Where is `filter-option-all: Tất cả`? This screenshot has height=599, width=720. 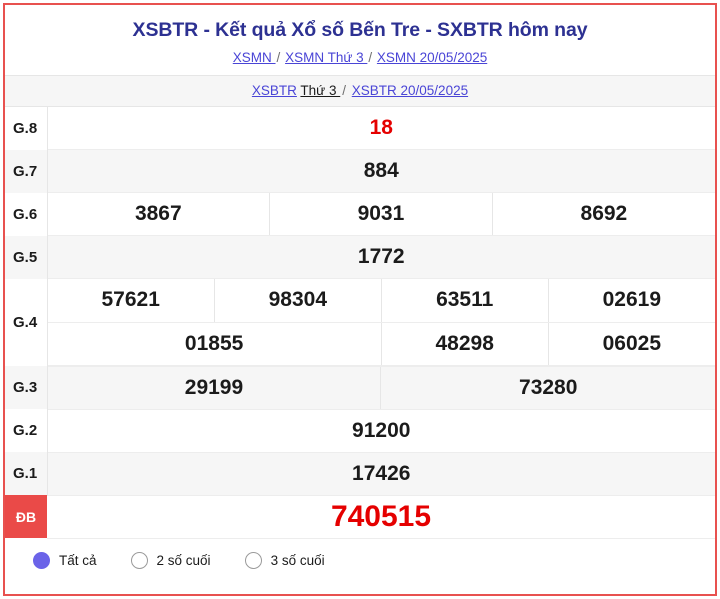
filter-option-all: Tất cả is located at coordinates (65, 560).